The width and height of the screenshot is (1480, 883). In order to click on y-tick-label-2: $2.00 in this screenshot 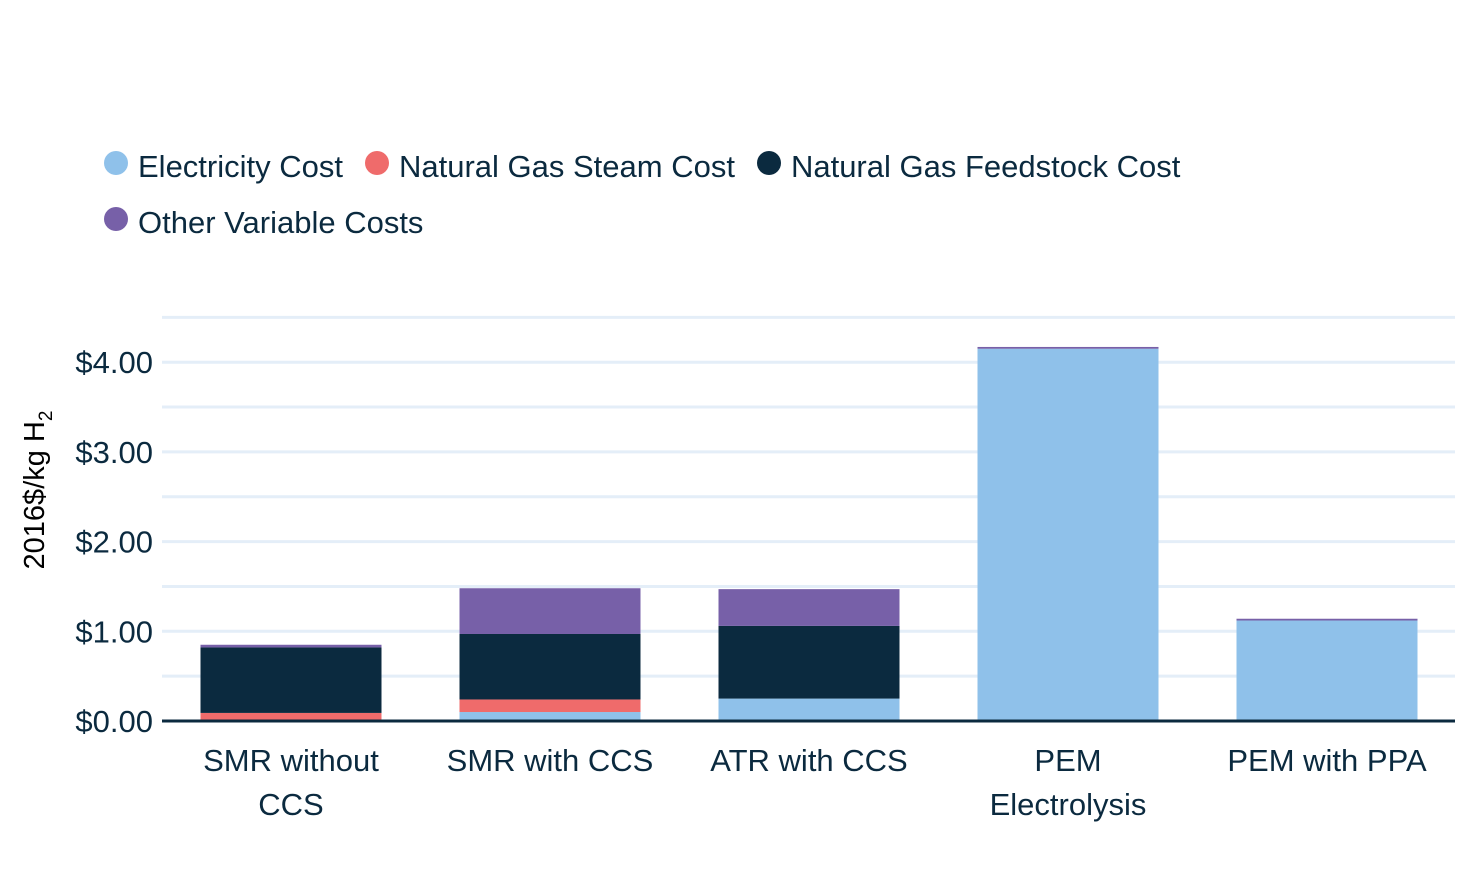, I will do `click(114, 542)`.